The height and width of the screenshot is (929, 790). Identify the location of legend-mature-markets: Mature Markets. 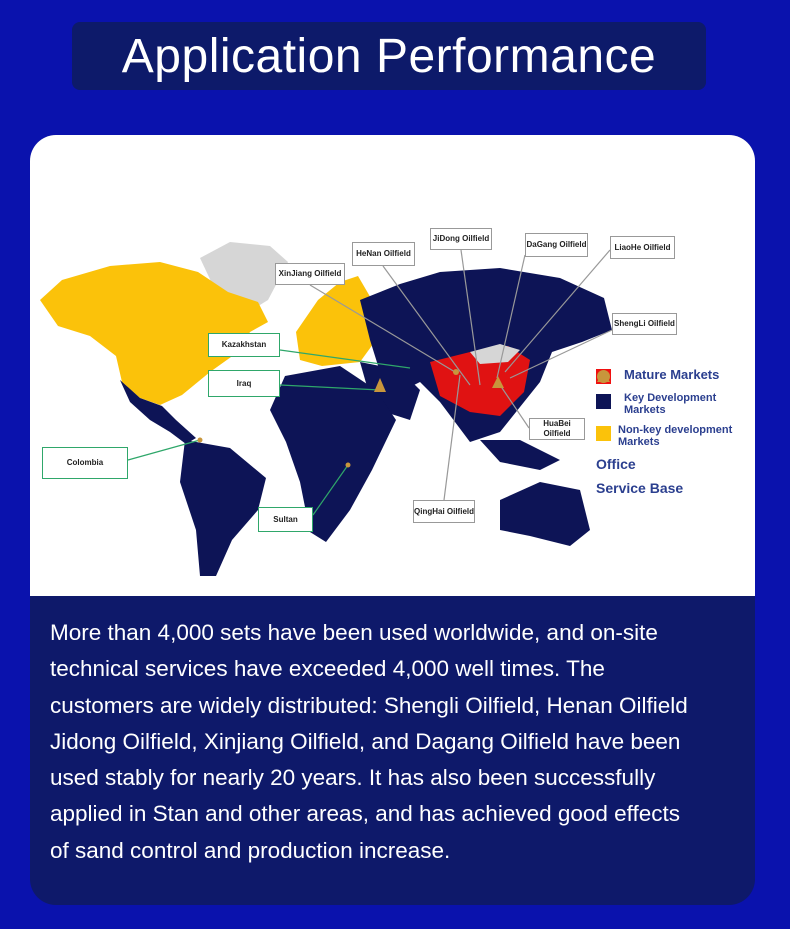
(675, 375).